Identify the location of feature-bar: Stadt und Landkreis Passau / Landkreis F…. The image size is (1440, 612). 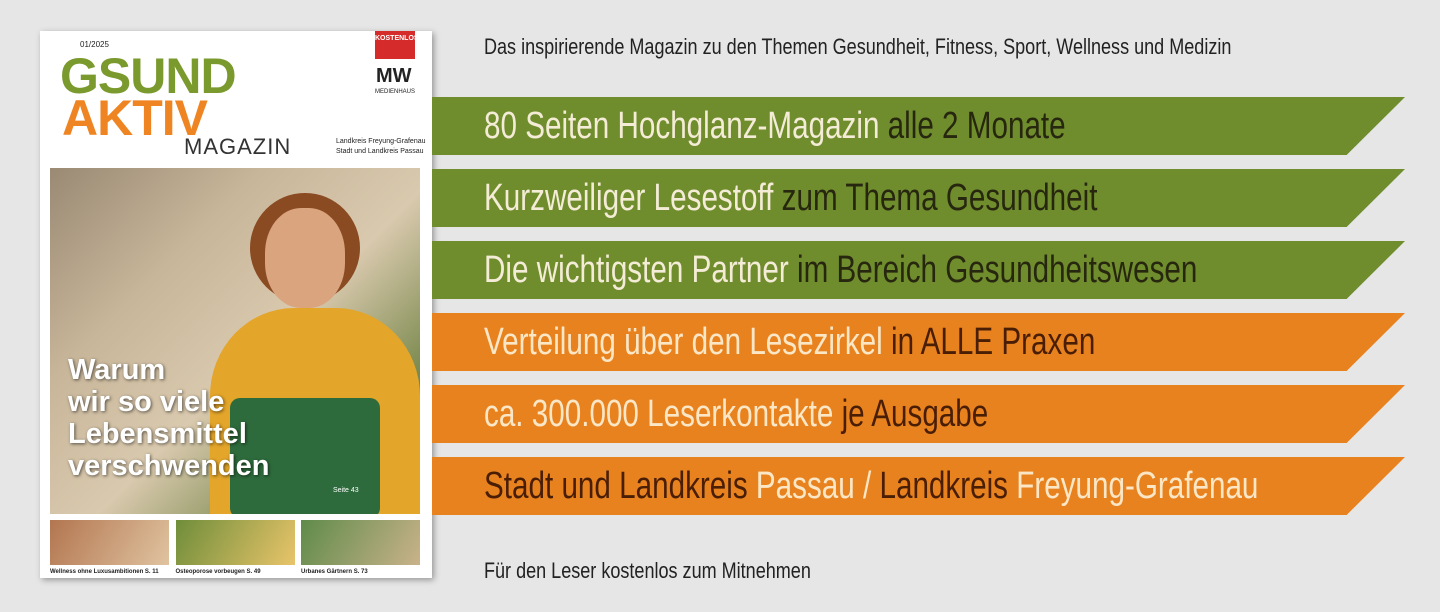
(918, 486).